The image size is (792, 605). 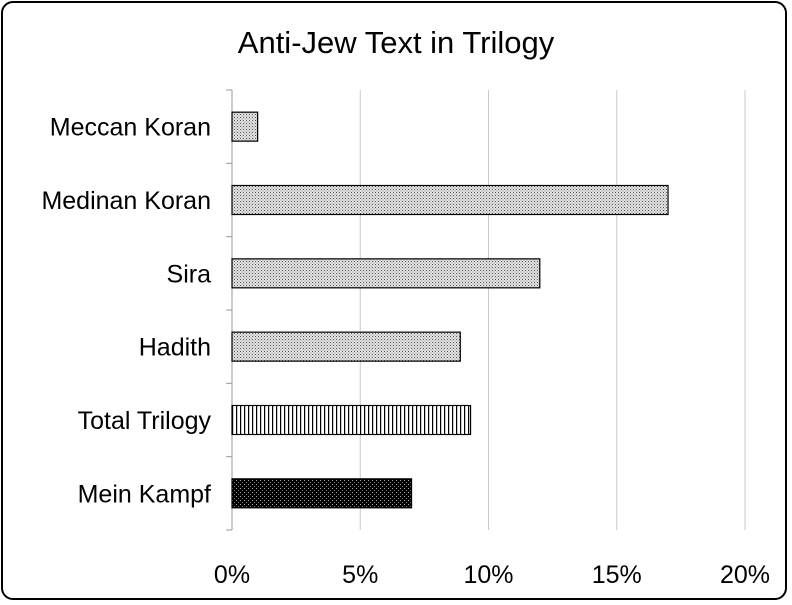 I want to click on category-label: Hadith, so click(x=175, y=348).